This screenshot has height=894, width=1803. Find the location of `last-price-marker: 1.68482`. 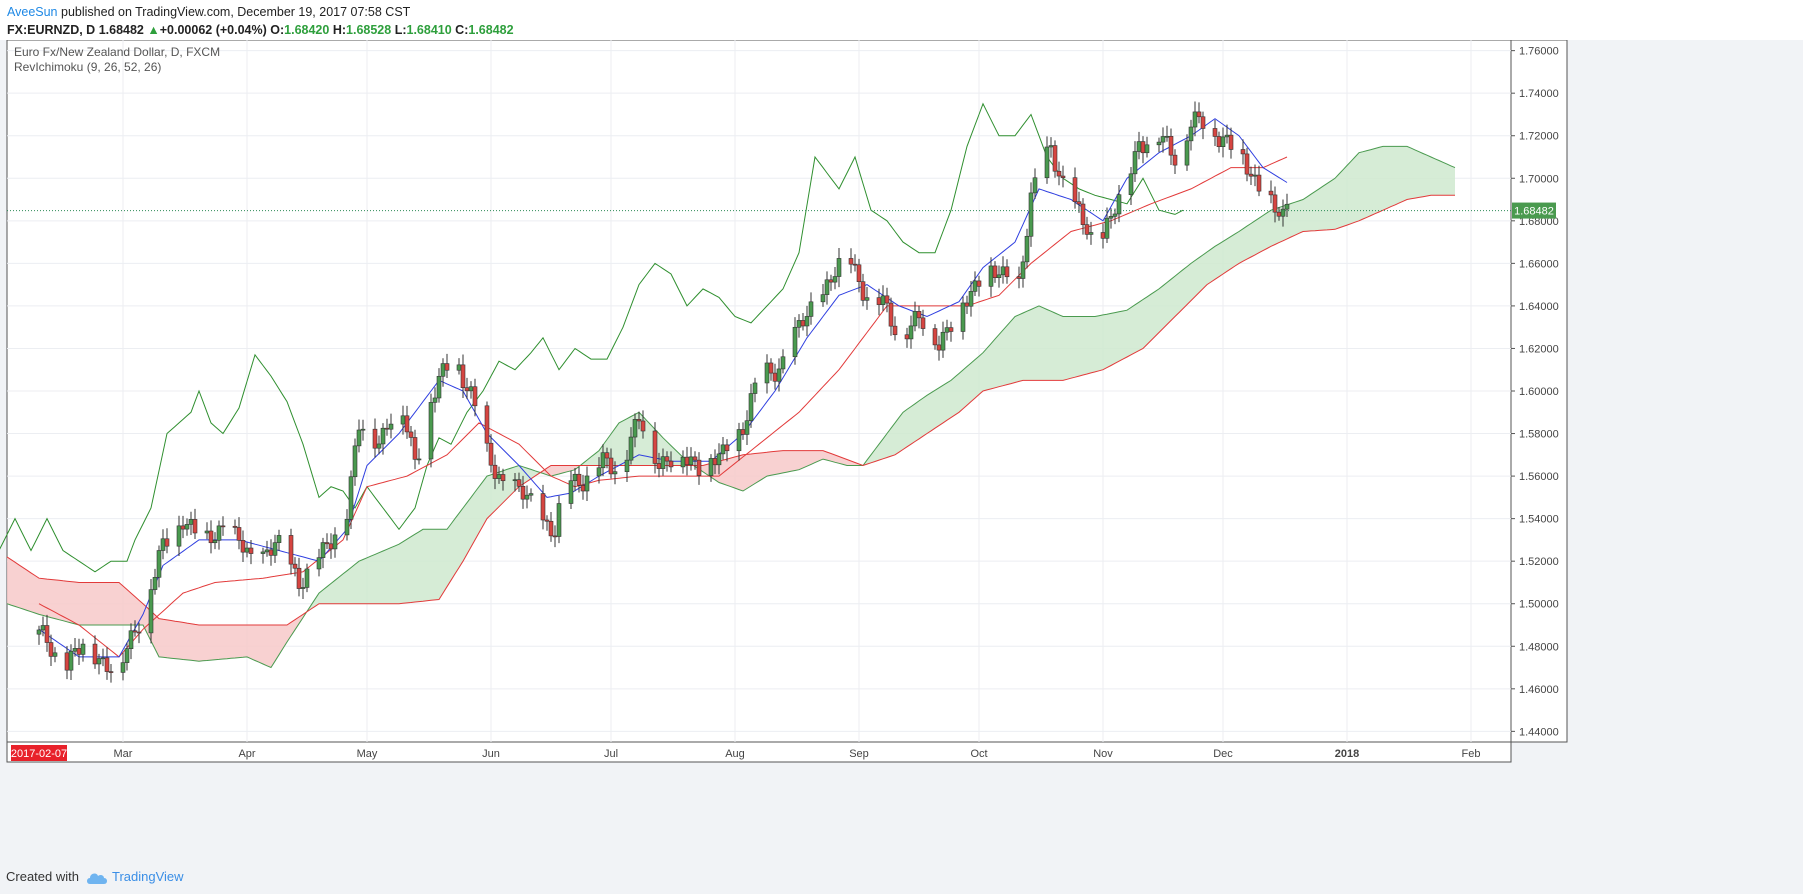

last-price-marker: 1.68482 is located at coordinates (781, 210).